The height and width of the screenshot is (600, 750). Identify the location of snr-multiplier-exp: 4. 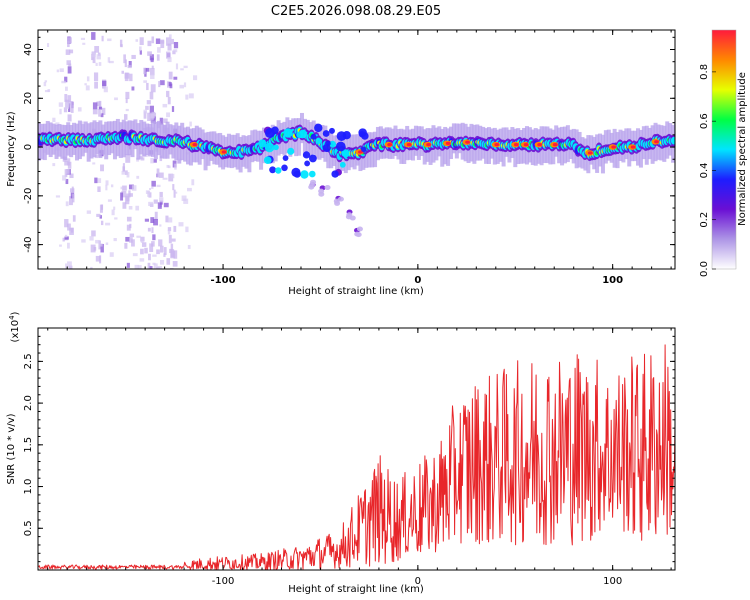
(12, 317).